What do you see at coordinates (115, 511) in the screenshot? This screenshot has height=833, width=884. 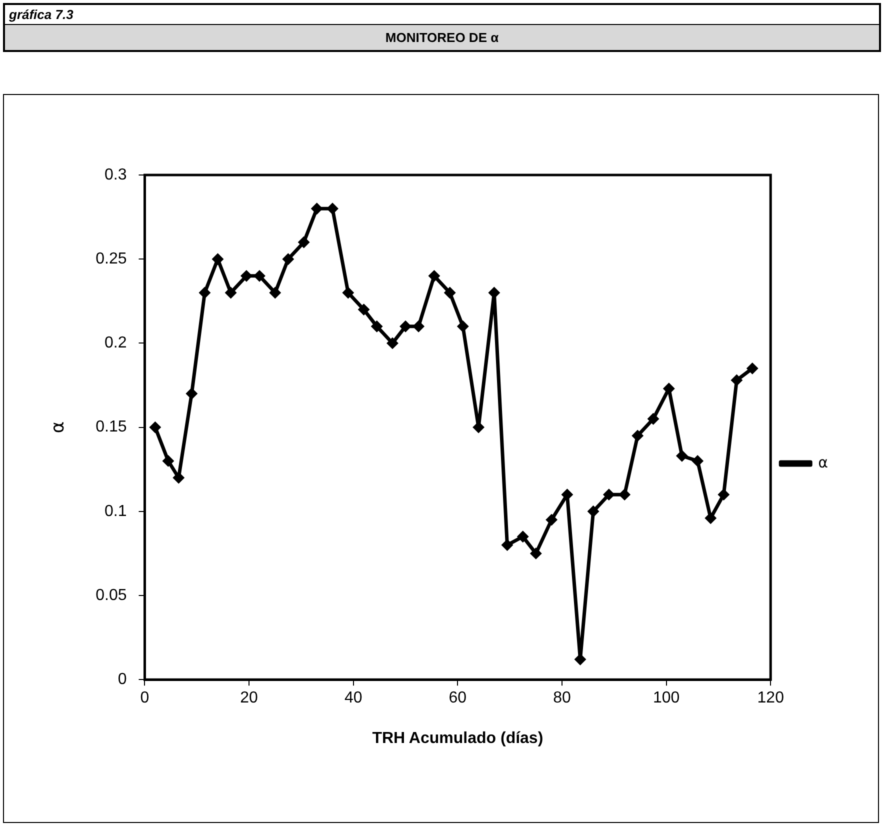 I see `y-tick-label: 0.1` at bounding box center [115, 511].